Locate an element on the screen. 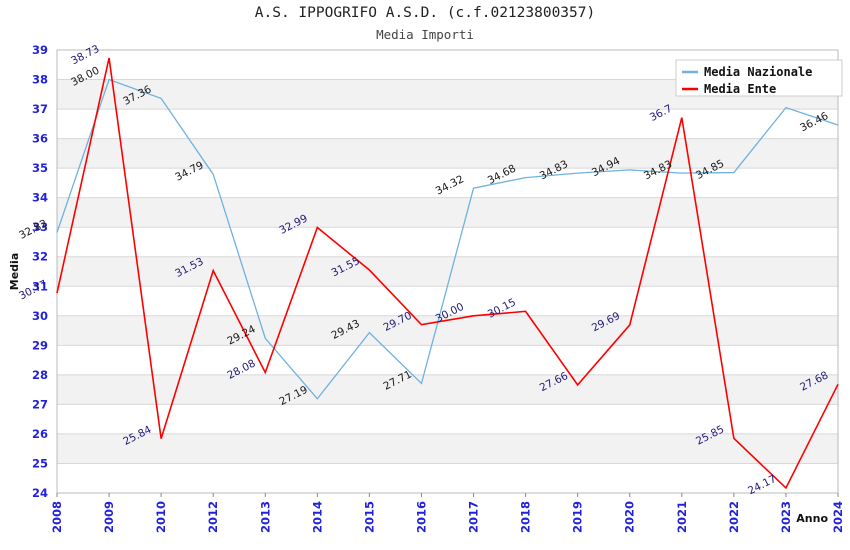 This screenshot has height=550, width=850. y-tick-label: 35 is located at coordinates (40, 168).